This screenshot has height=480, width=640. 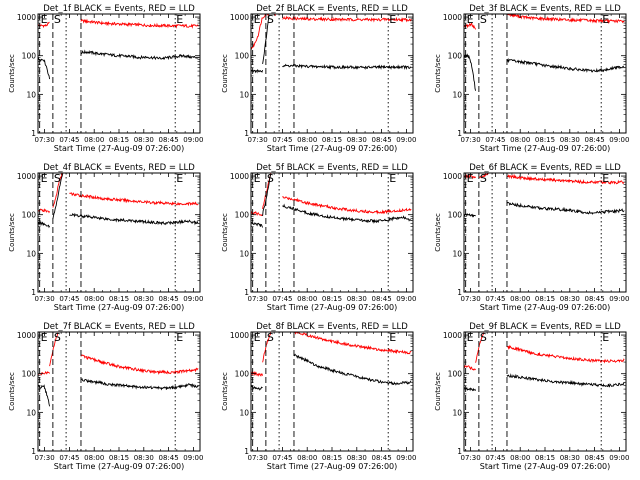 What do you see at coordinates (332, 9) in the screenshot?
I see `panel-title: Det_2f BLACK = Events, RED = LLD` at bounding box center [332, 9].